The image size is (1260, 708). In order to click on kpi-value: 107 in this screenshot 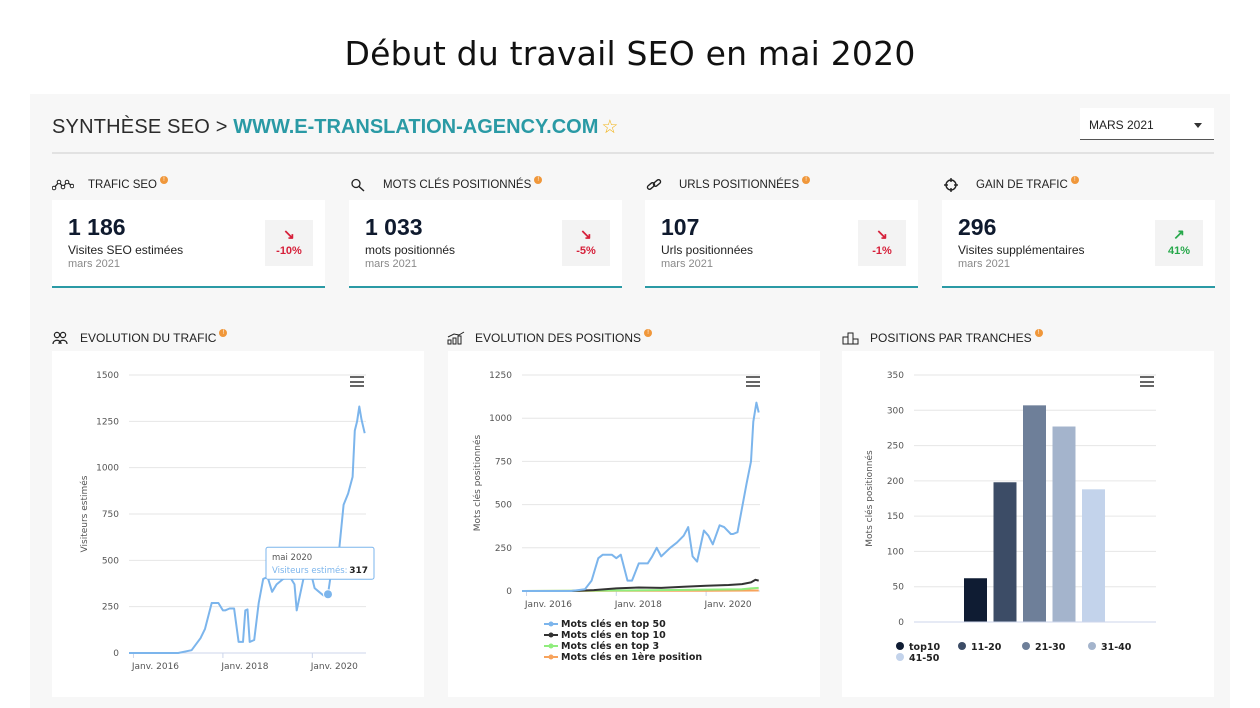, I will do `click(680, 227)`.